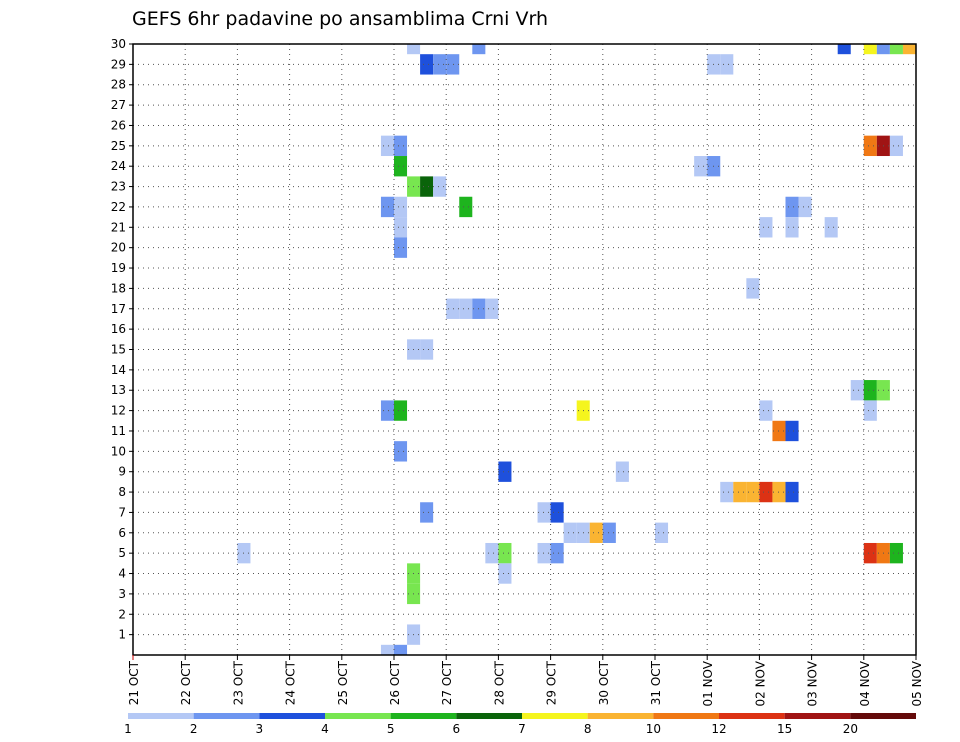 The height and width of the screenshot is (742, 960). I want to click on y-tick-label: 3, so click(122, 594).